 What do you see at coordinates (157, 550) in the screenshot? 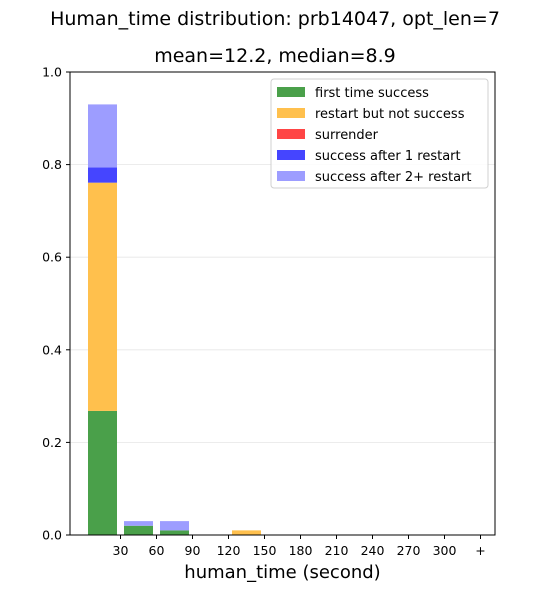
I see `x-tick-label: 60` at bounding box center [157, 550].